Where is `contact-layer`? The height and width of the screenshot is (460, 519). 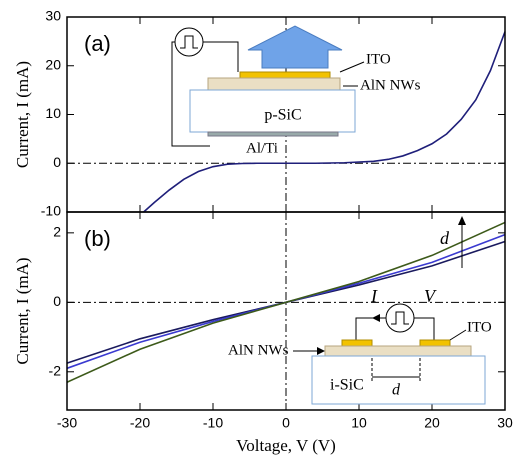 contact-layer is located at coordinates (273, 134).